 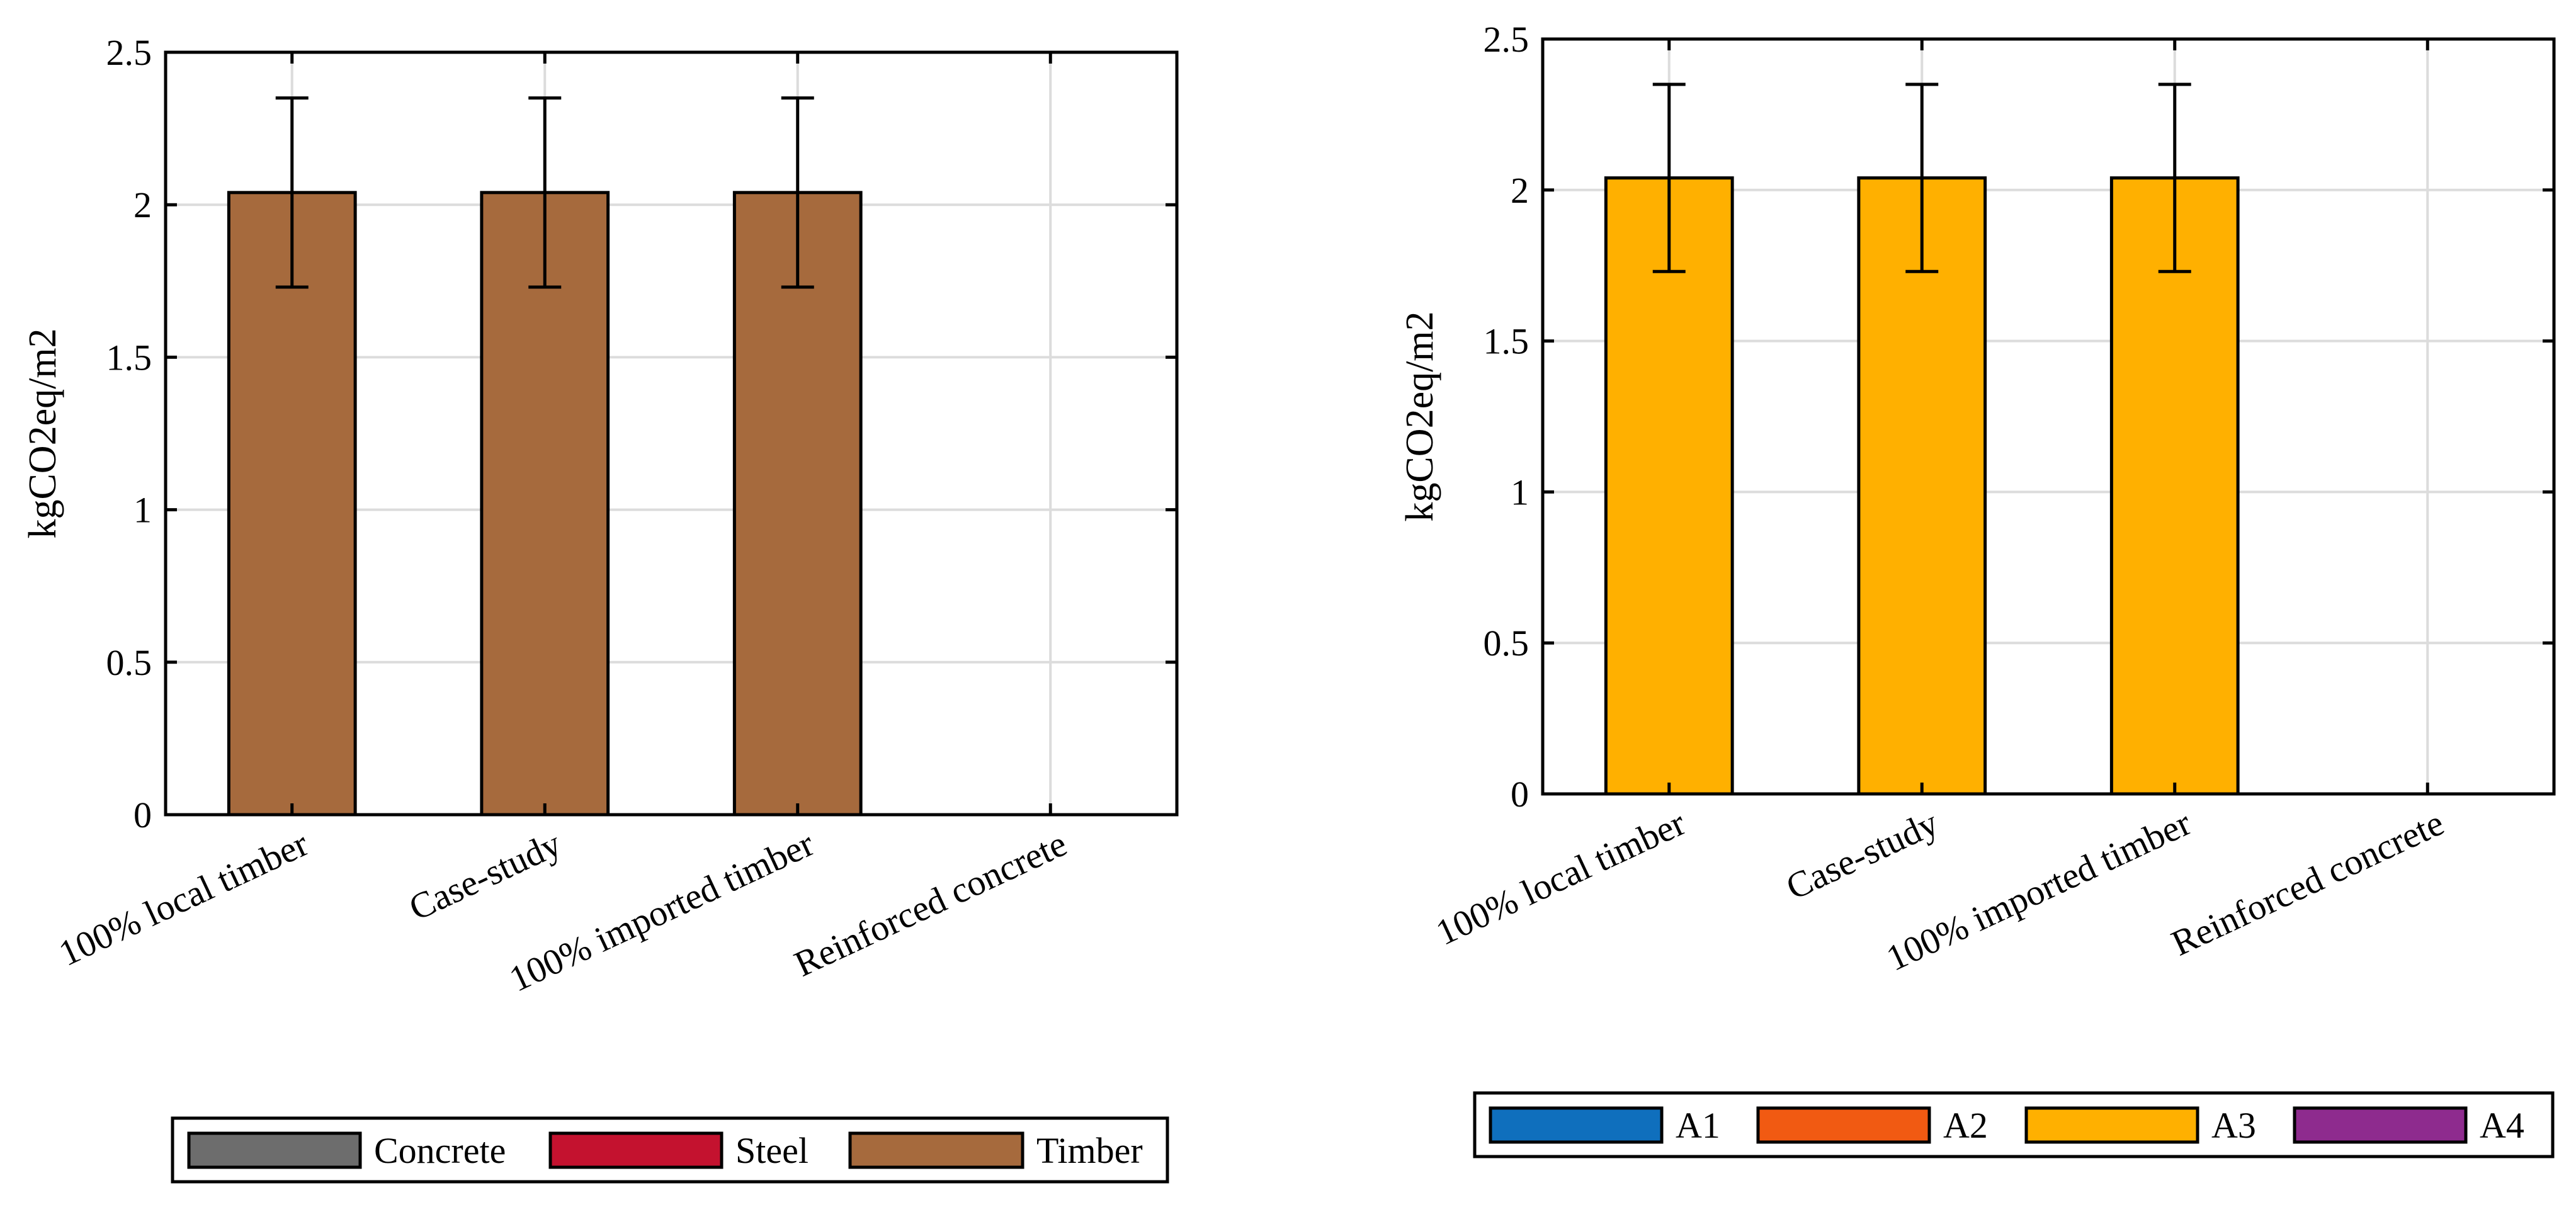 I want to click on legend-swatch-a4, so click(x=2380, y=1125).